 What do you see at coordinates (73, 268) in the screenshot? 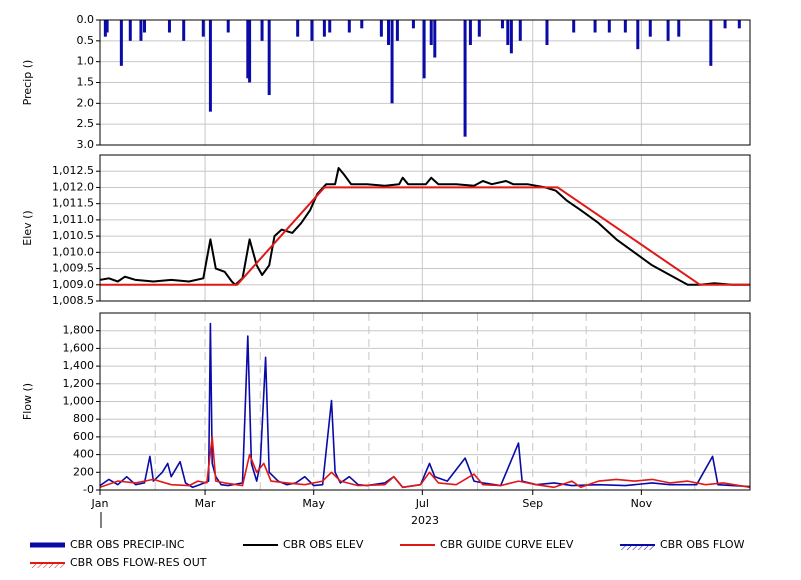
I see `y-tick-label: 1,009.5` at bounding box center [73, 268].